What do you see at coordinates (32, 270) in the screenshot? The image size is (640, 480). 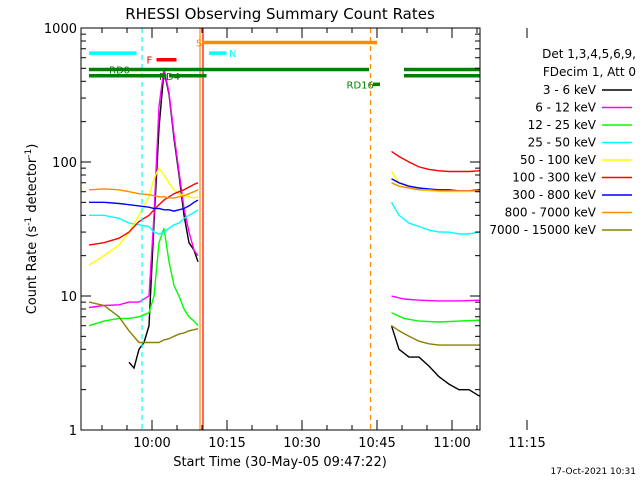 I see `y-axis-label-main: Count Rate (s` at bounding box center [32, 270].